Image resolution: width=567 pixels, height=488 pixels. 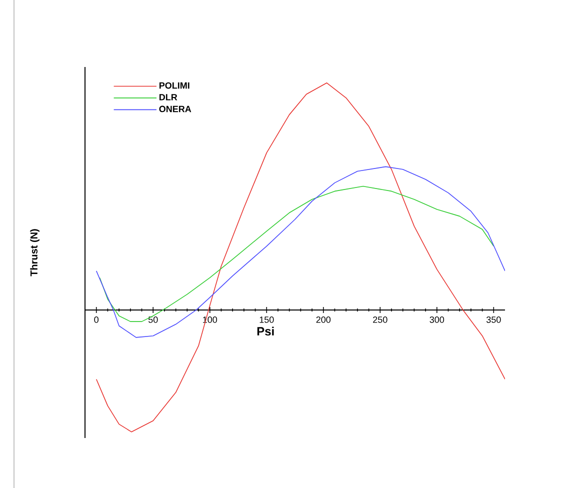 I want to click on x-tick-label: 200, so click(x=323, y=319).